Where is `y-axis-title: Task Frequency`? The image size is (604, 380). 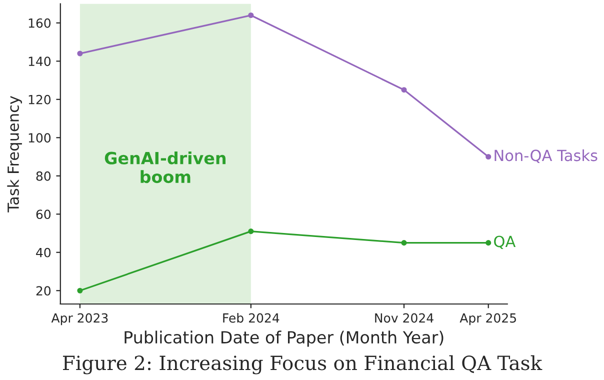 y-axis-title: Task Frequency is located at coordinates (14, 154).